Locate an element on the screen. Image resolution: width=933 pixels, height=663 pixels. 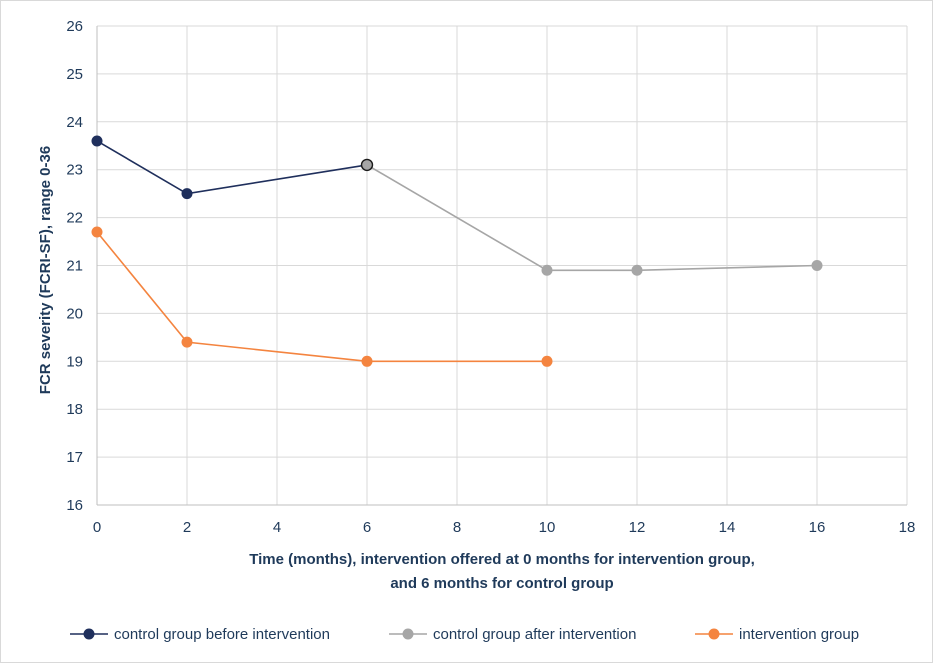
legend-label-control-after: control group after intervention is located at coordinates (534, 634).